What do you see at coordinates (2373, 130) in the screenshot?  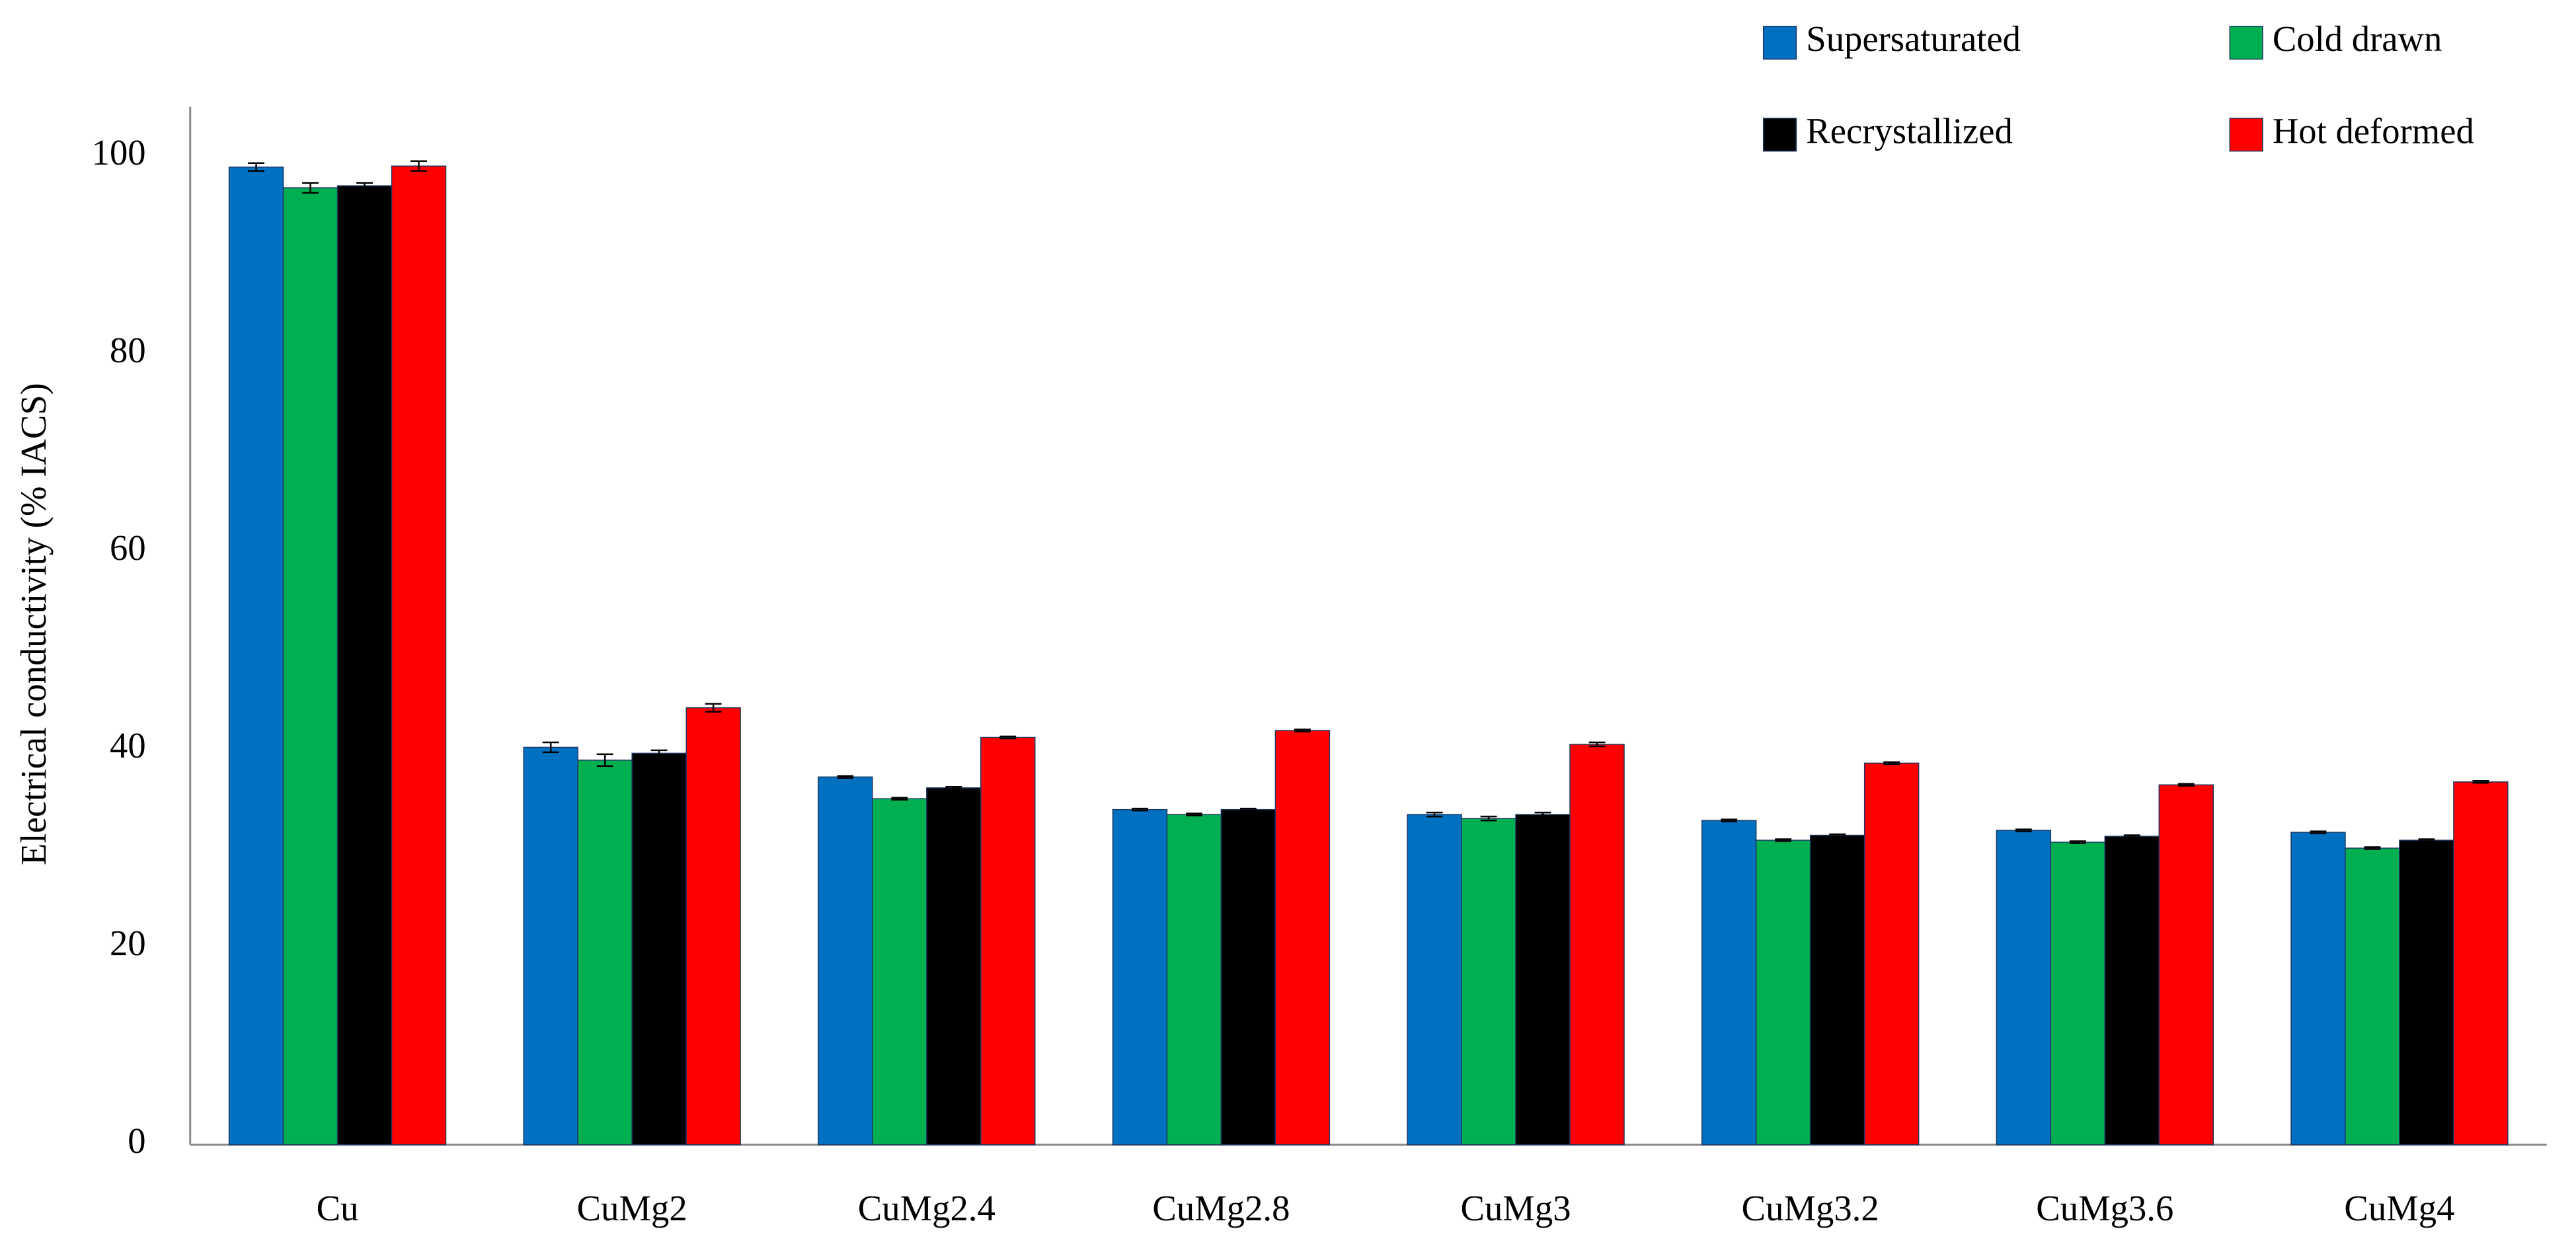 I see `legend-label: Hot deformed` at bounding box center [2373, 130].